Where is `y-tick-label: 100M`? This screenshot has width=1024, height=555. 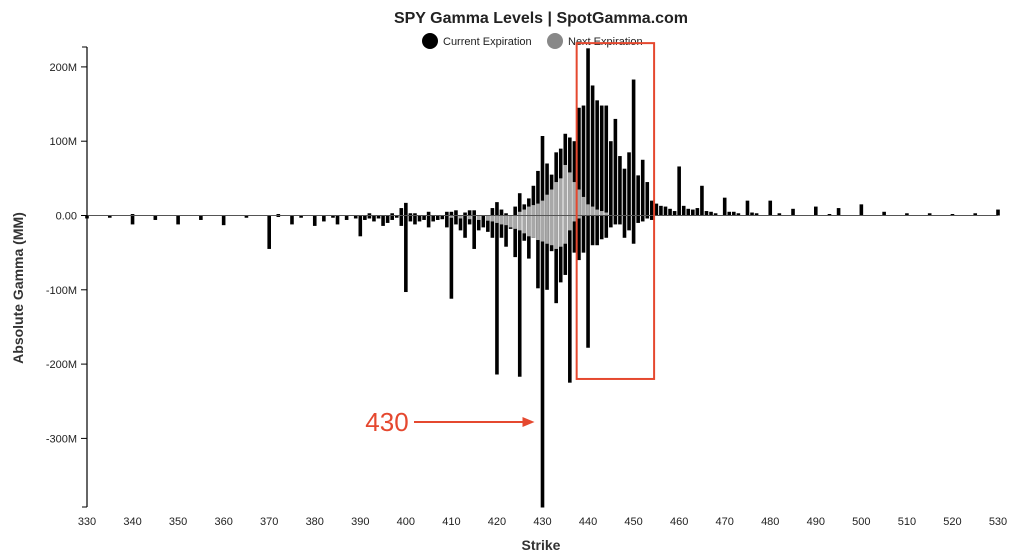
y-tick-label: 100M is located at coordinates (63, 142).